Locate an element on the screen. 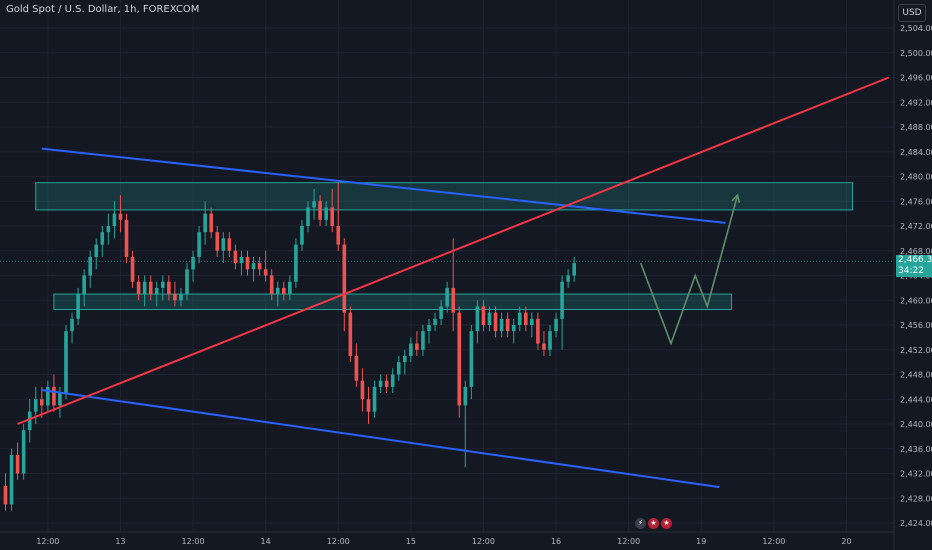 This screenshot has width=932, height=550. y-tick-label: 2,460.00 is located at coordinates (916, 300).